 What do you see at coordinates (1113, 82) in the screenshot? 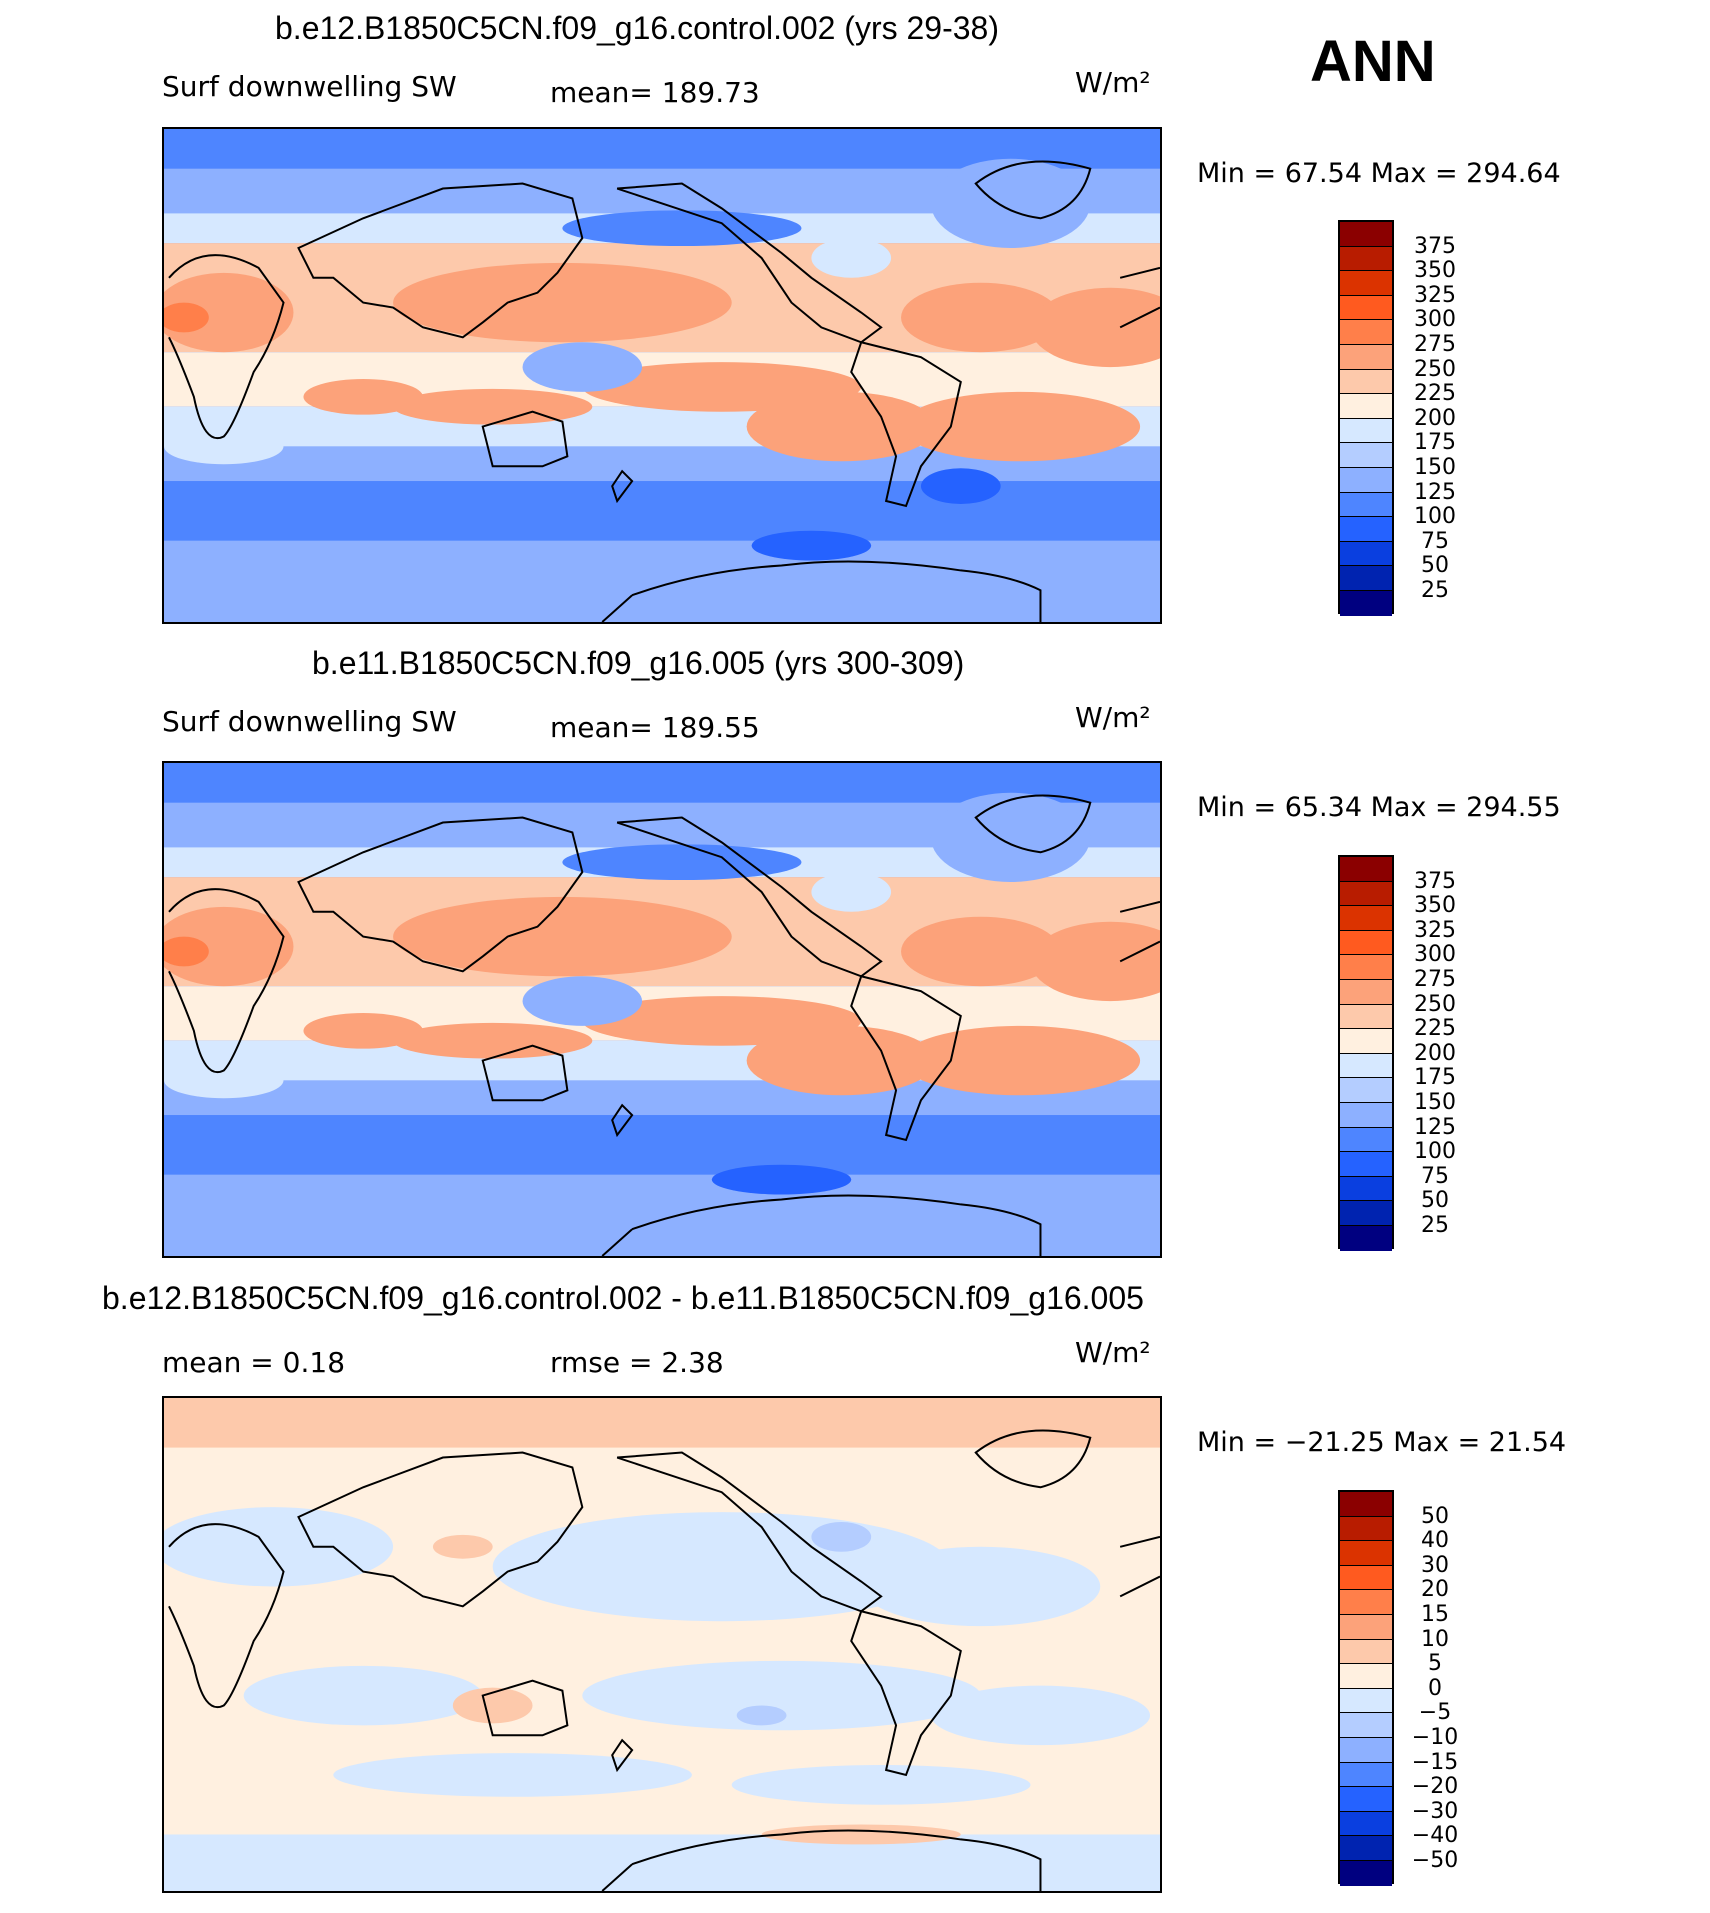
I see `panel1-units: W/m²` at bounding box center [1113, 82].